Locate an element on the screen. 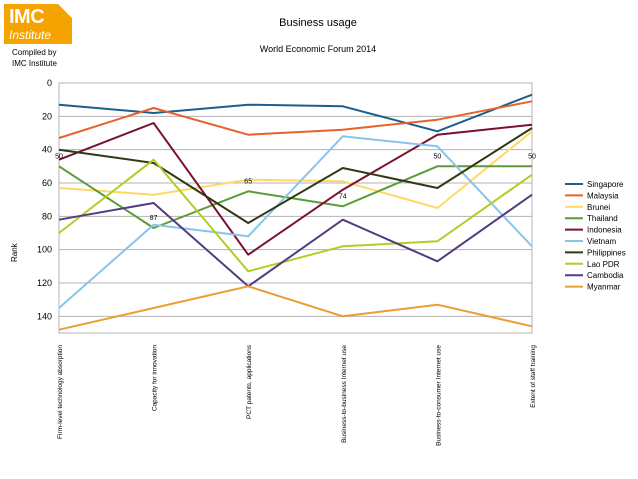  data-label: 65 is located at coordinates (248, 181).